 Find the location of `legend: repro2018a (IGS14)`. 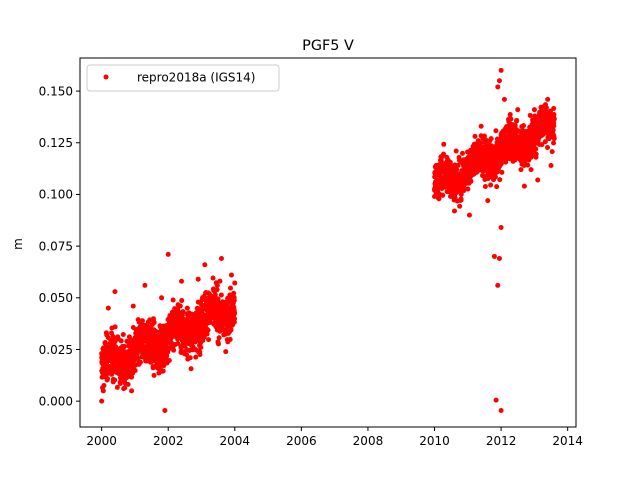

legend: repro2018a (IGS14) is located at coordinates (183, 78).